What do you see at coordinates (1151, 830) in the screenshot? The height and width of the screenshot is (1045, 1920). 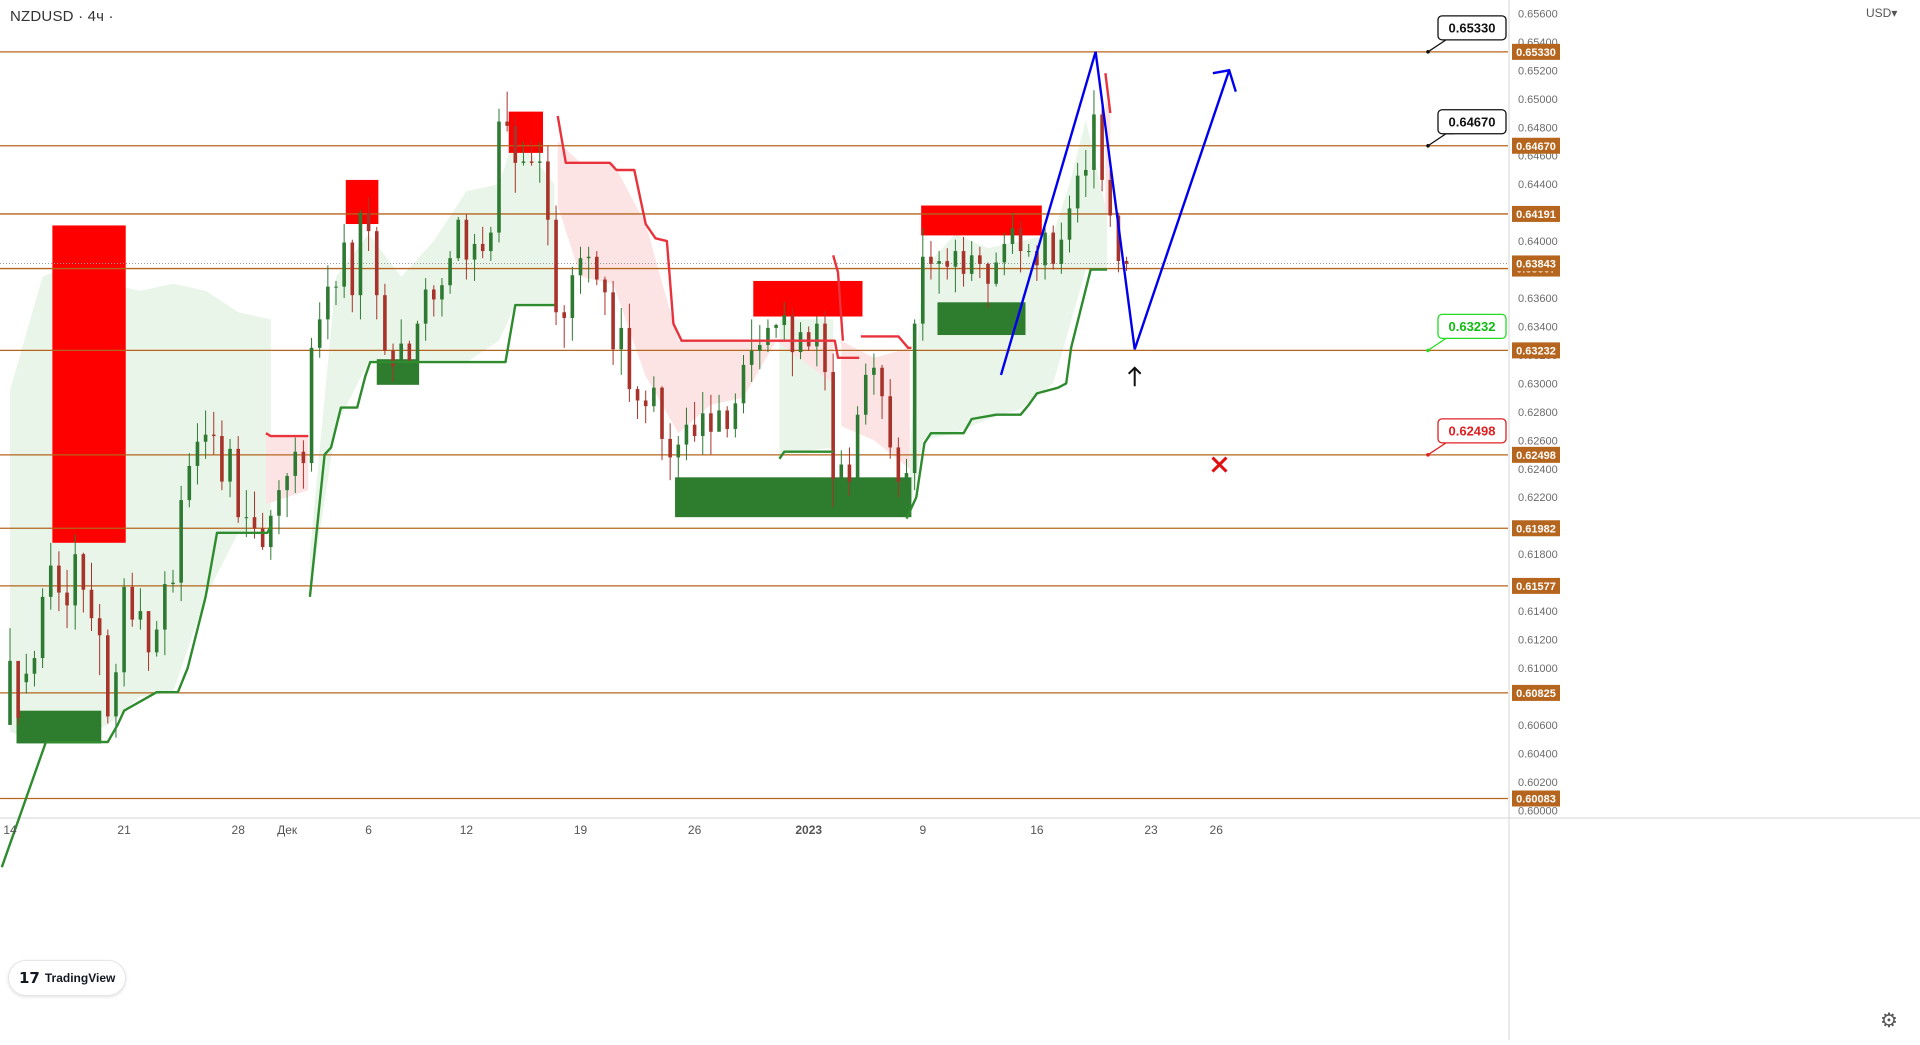 I see `x-tick-label: 23` at bounding box center [1151, 830].